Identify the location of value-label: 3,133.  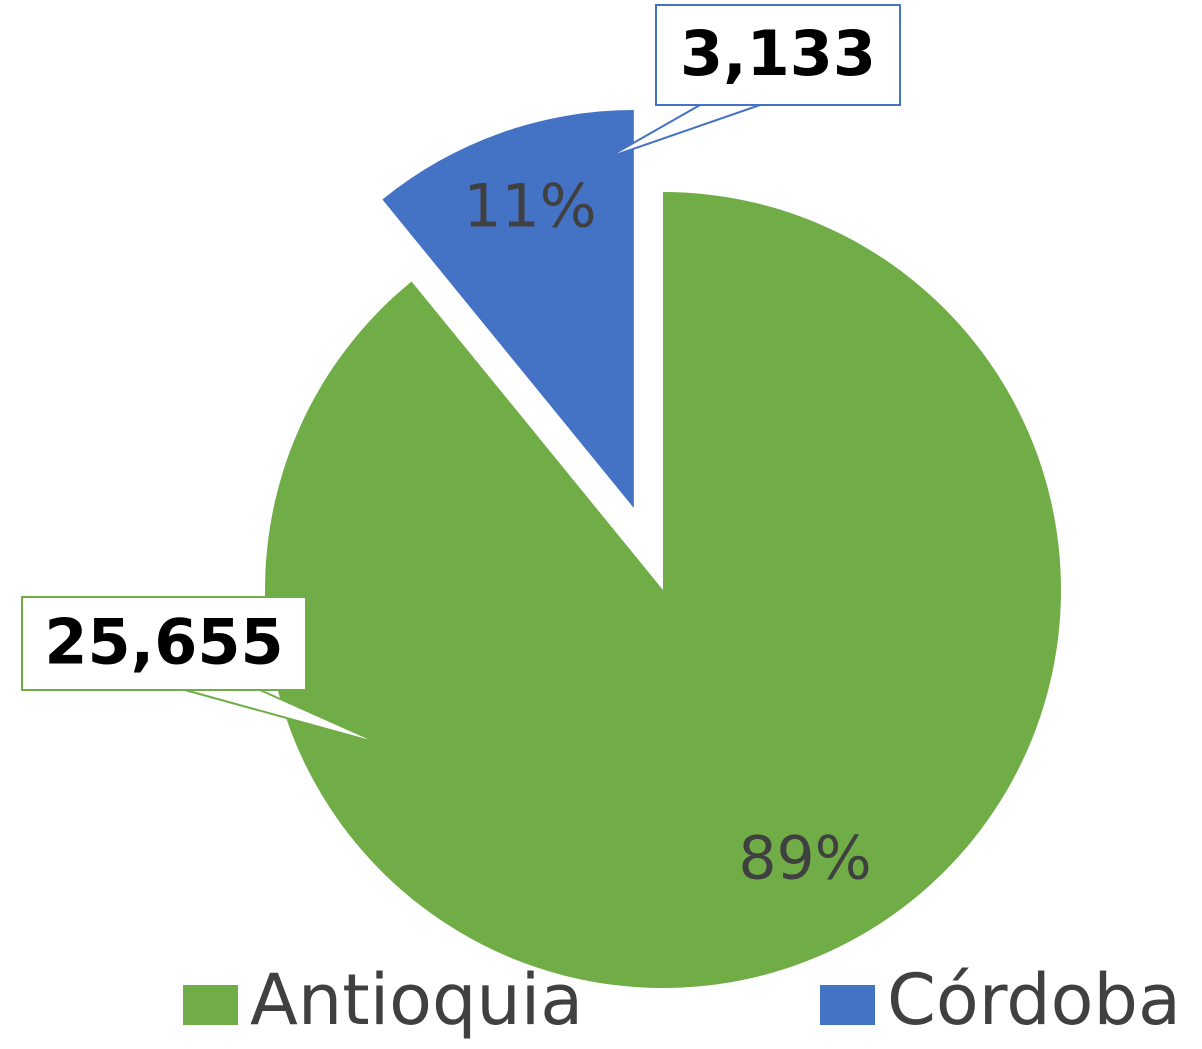
(778, 53).